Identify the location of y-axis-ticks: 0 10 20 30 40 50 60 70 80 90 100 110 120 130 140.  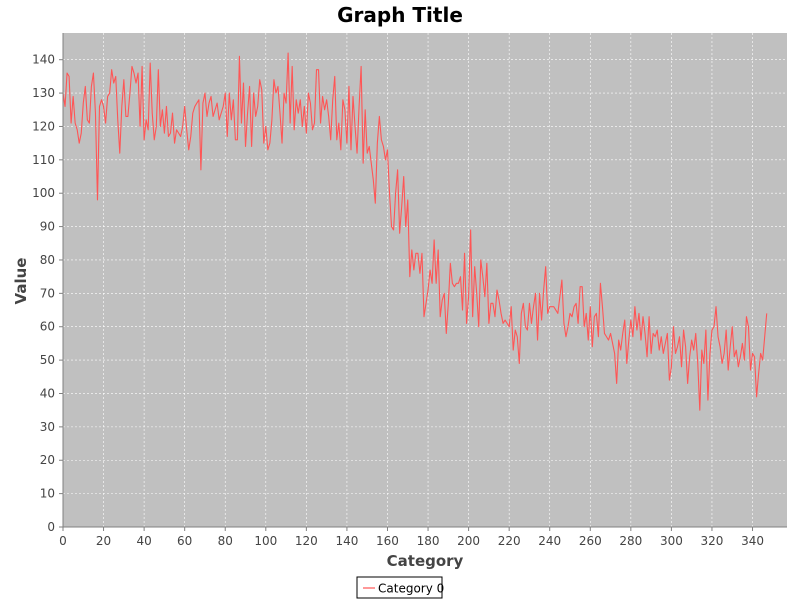
(47, 293).